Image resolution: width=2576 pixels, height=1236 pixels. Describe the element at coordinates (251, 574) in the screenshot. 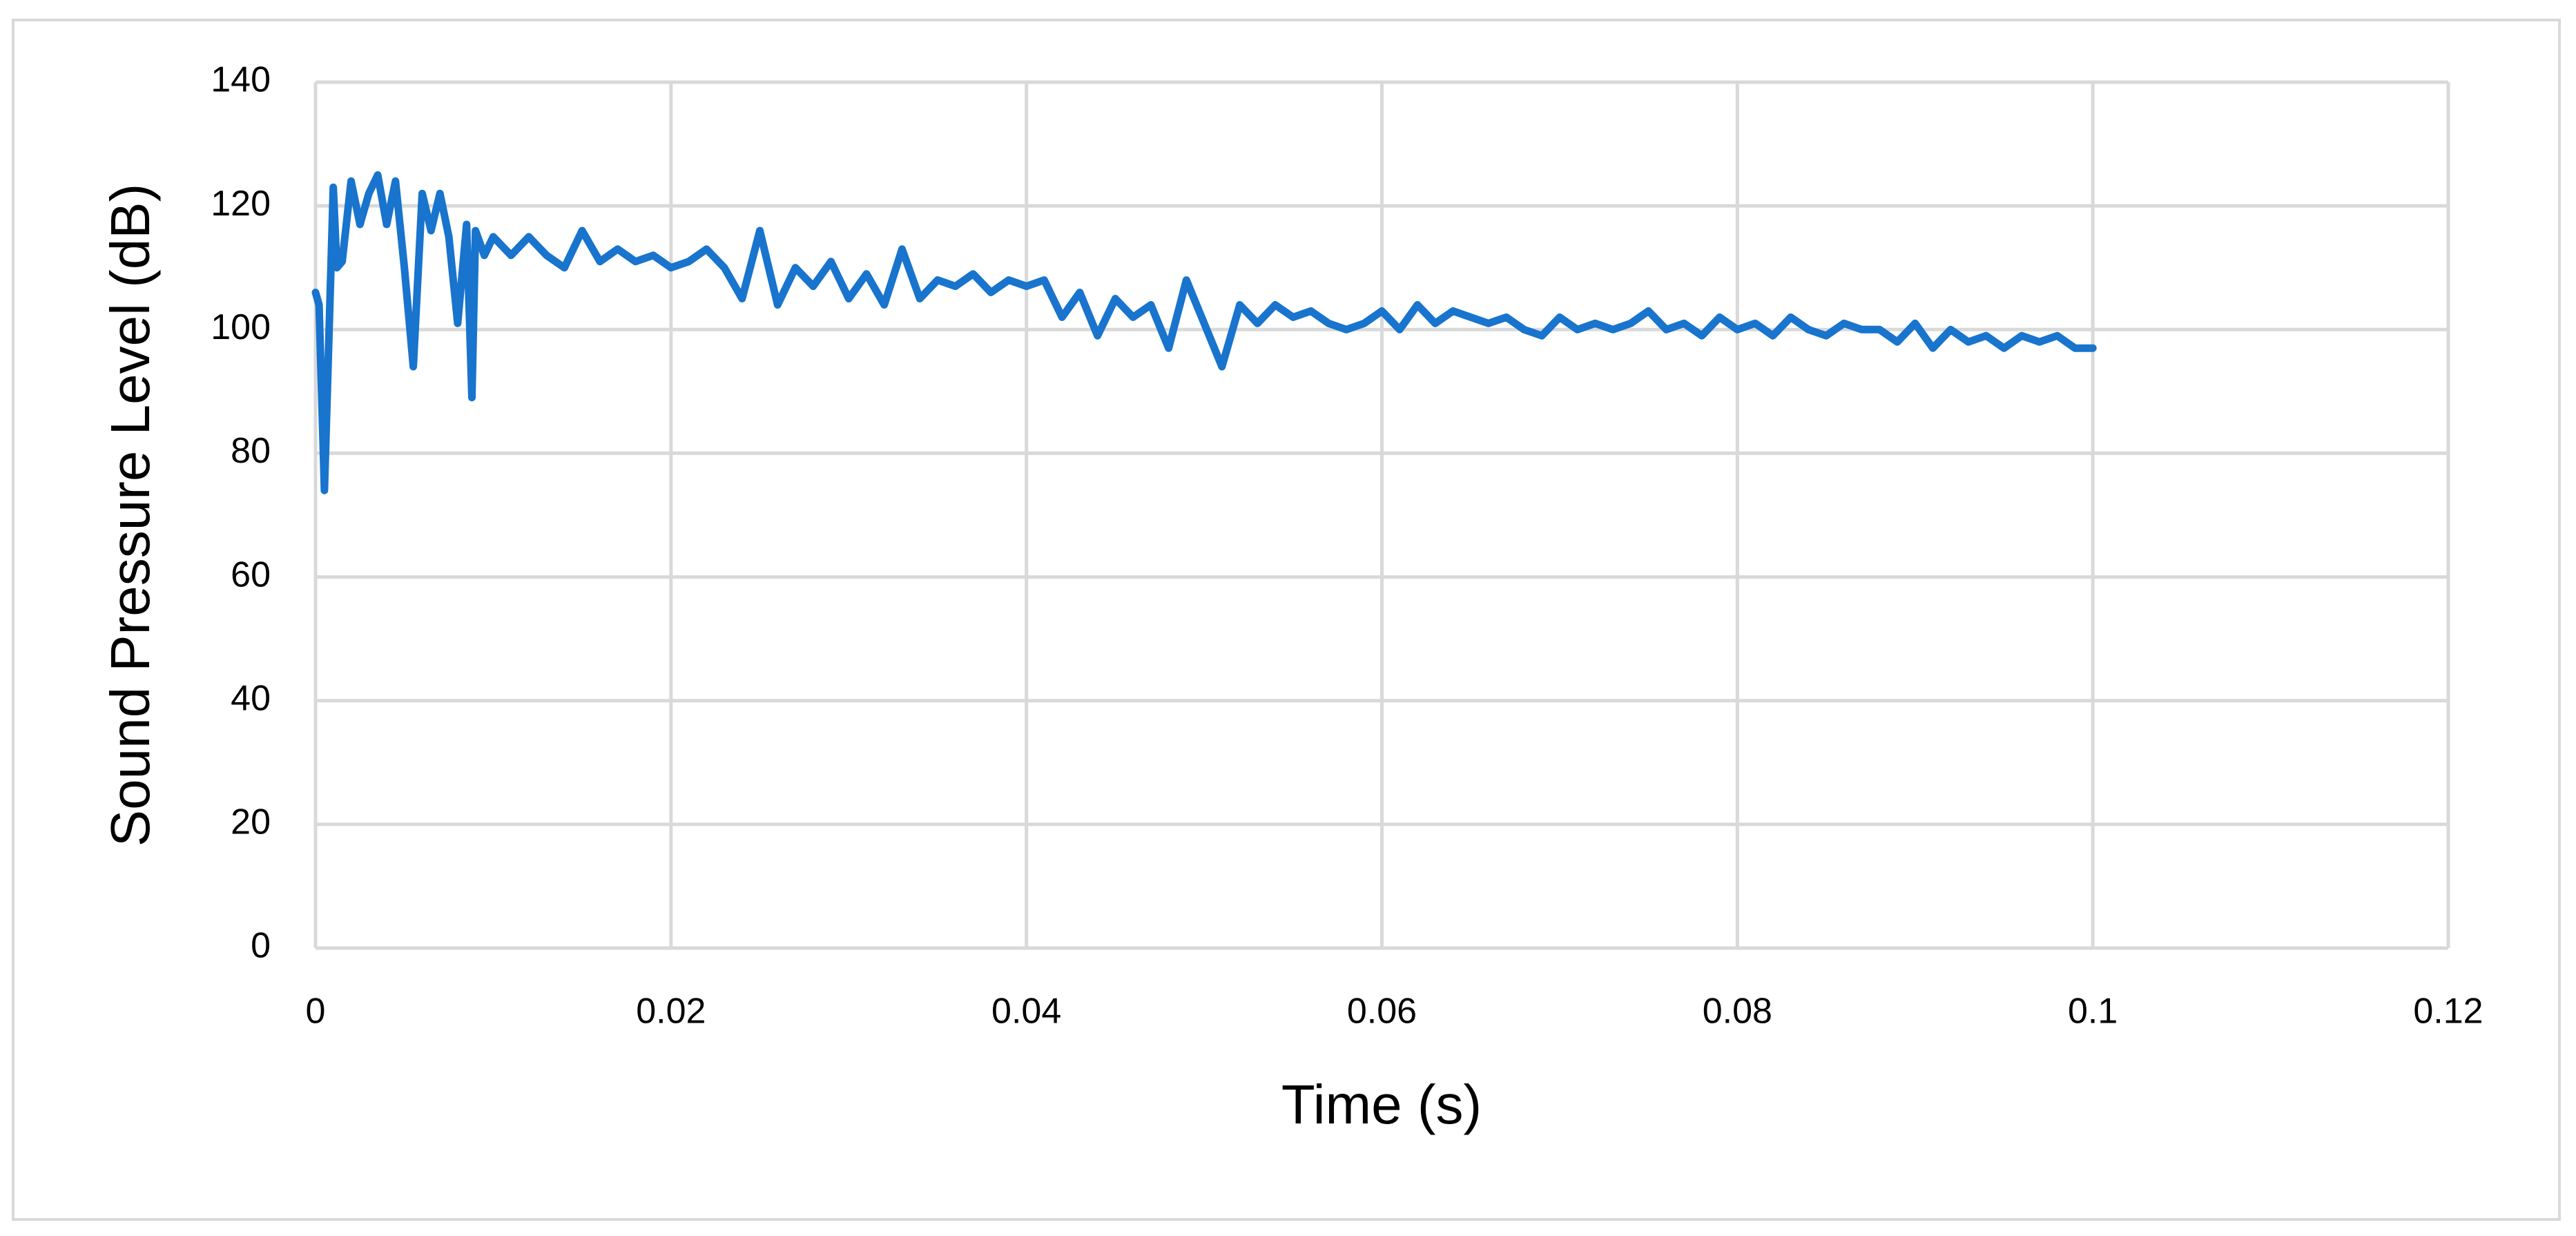

I see `y-tick-label: 60` at that location.